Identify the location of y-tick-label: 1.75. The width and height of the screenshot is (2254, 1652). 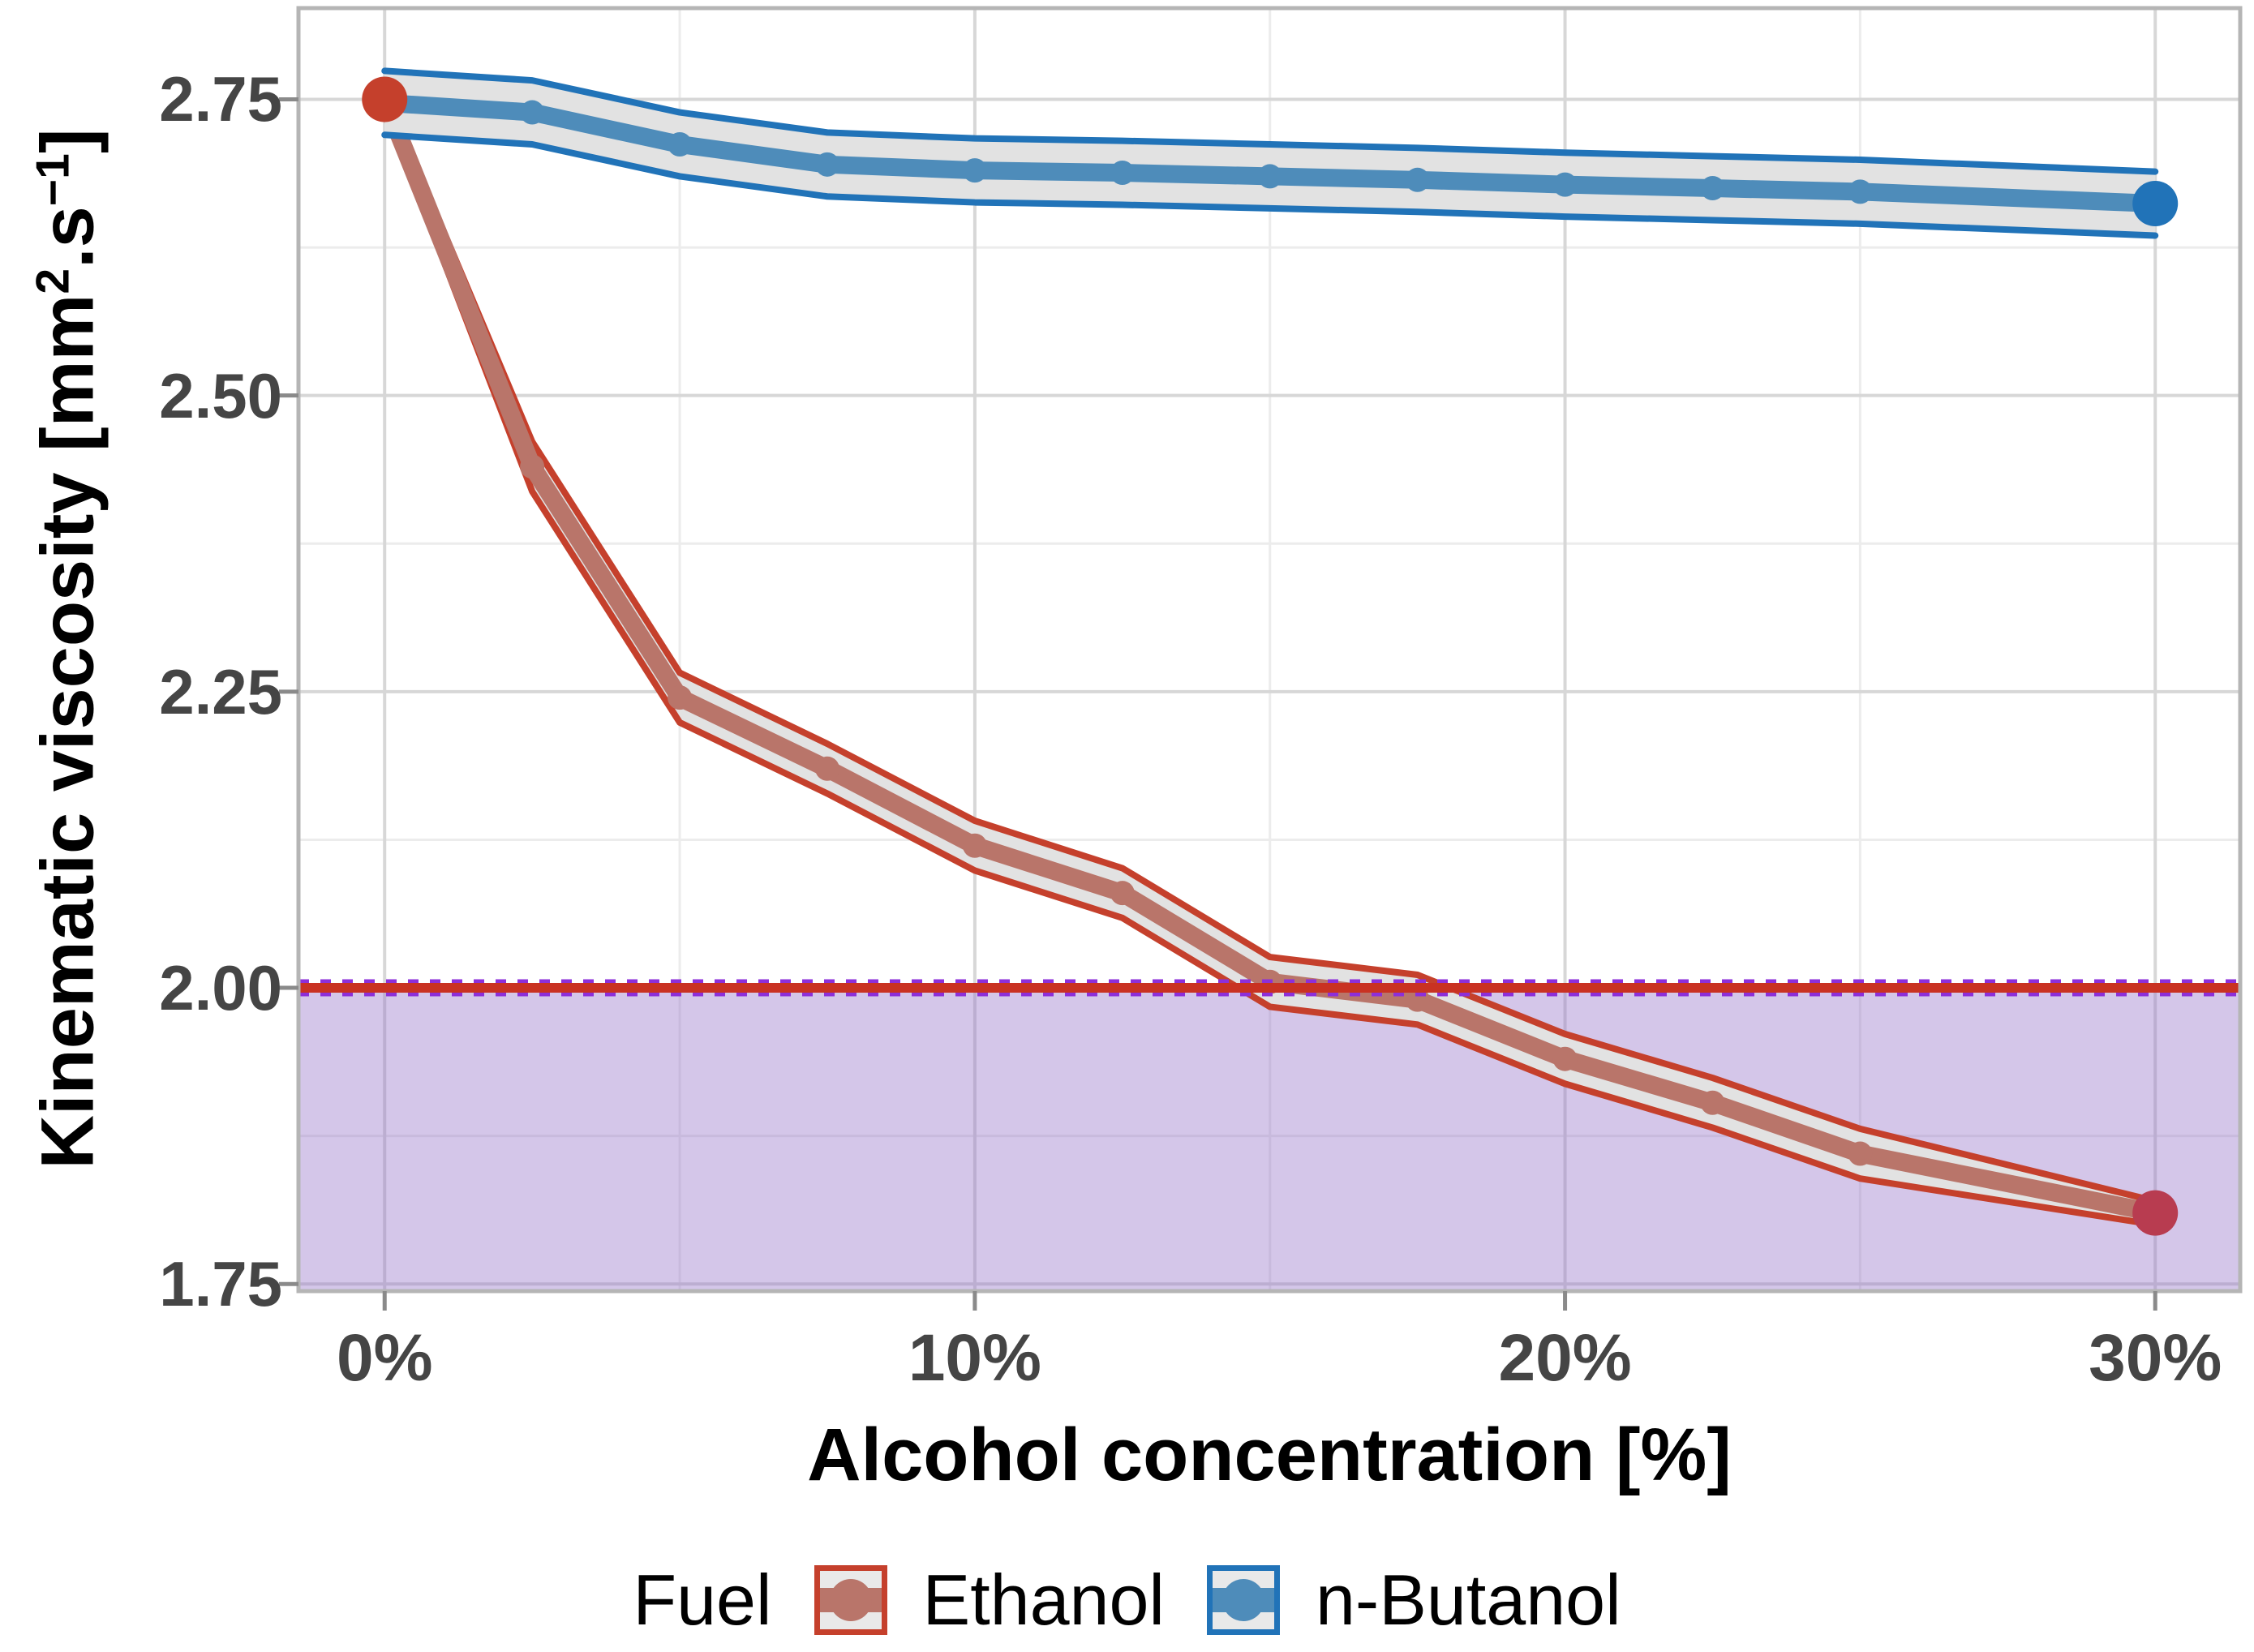
(220, 1284).